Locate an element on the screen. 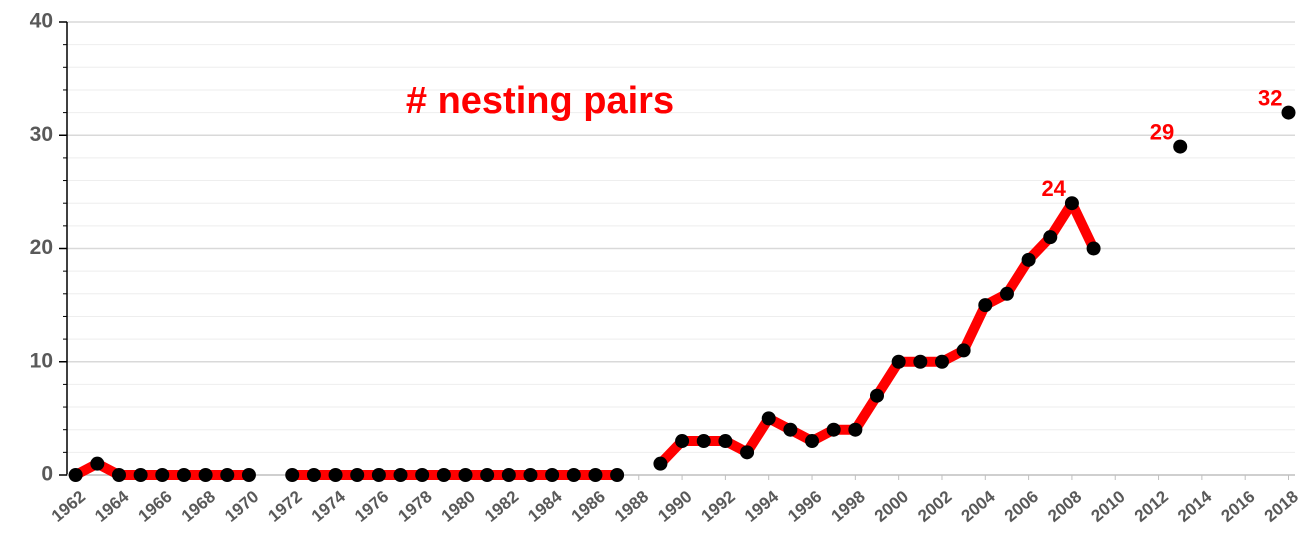 The width and height of the screenshot is (1303, 548). x-tick-label: 2018 is located at coordinates (1281, 506).